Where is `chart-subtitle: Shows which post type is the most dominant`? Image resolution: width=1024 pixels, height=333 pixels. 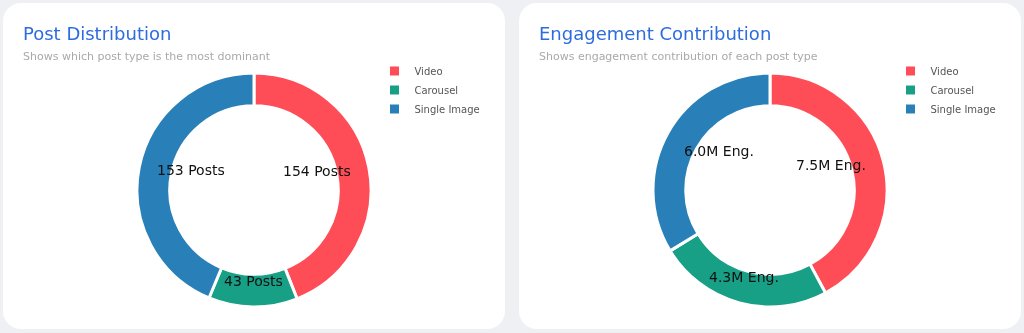
chart-subtitle: Shows which post type is the most dominant is located at coordinates (147, 56).